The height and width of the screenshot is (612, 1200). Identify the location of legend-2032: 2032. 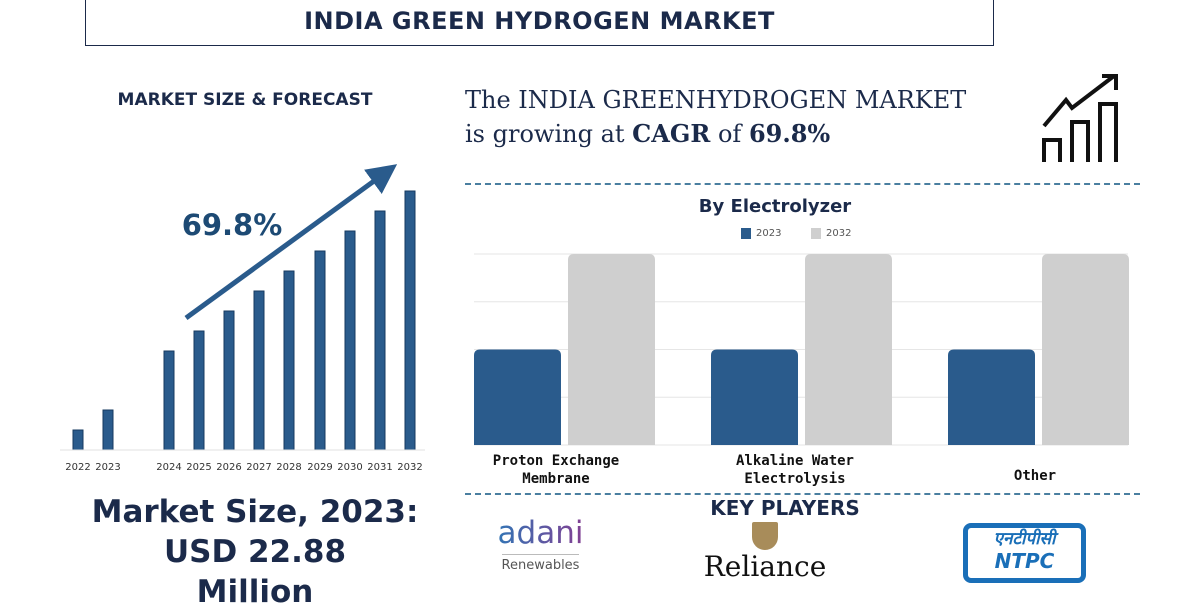
(831, 233).